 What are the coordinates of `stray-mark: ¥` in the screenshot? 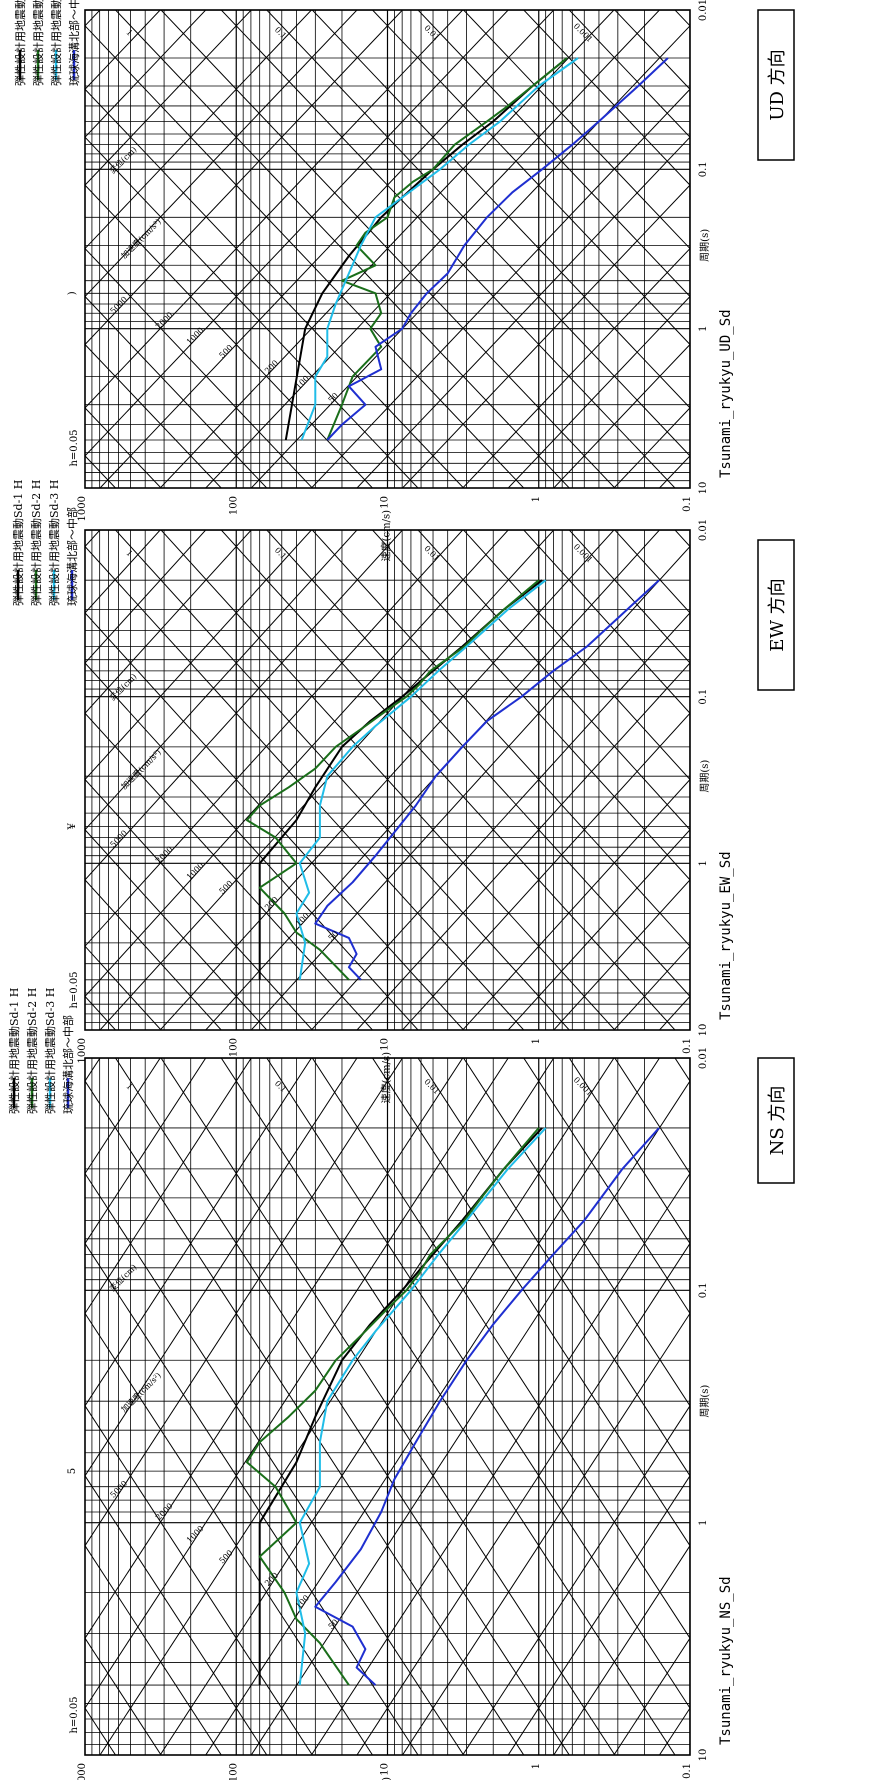 It's located at (72, 827).